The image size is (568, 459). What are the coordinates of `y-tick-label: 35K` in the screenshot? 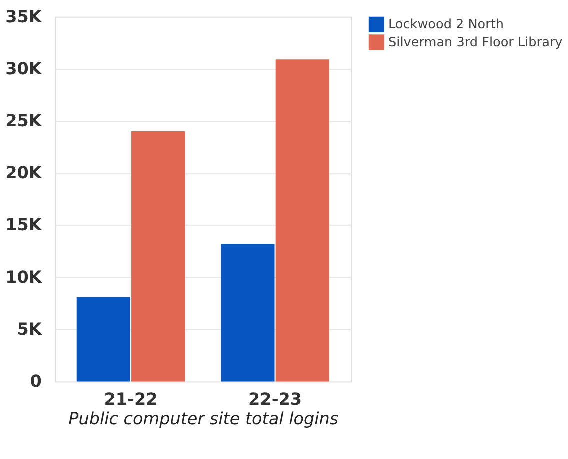 It's located at (24, 16).